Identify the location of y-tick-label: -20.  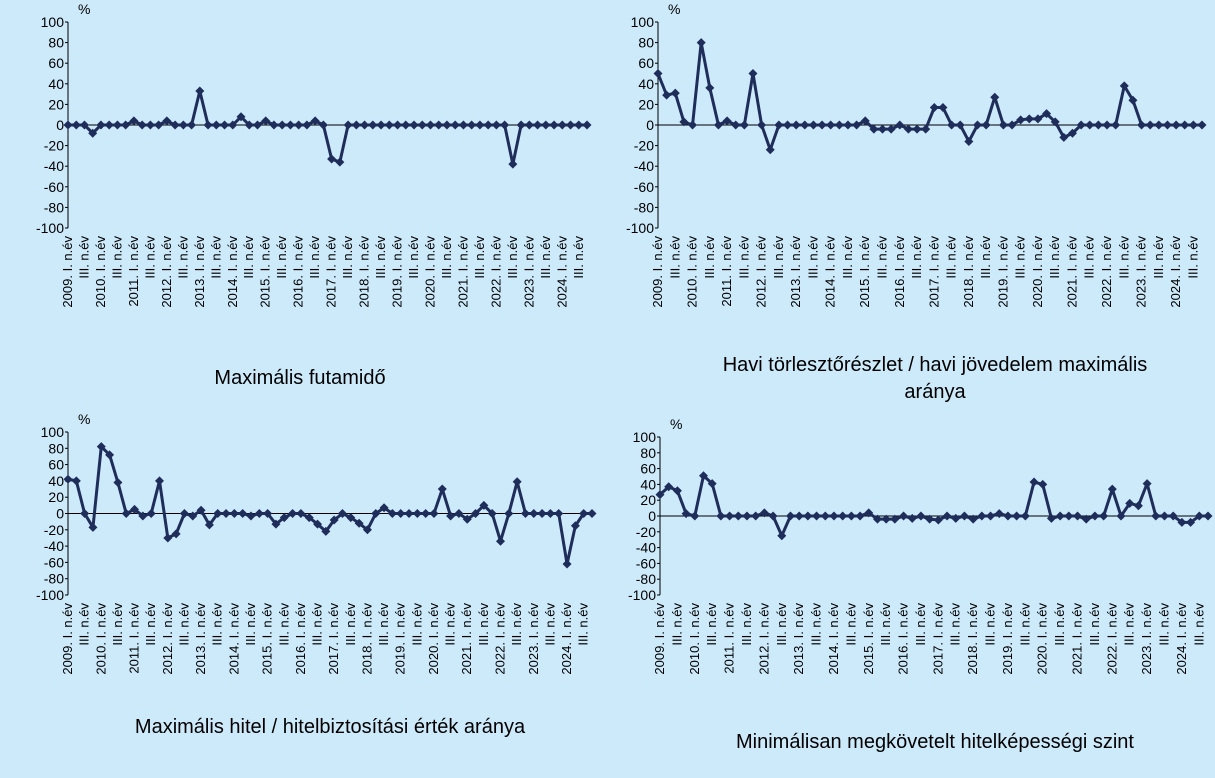
(644, 146).